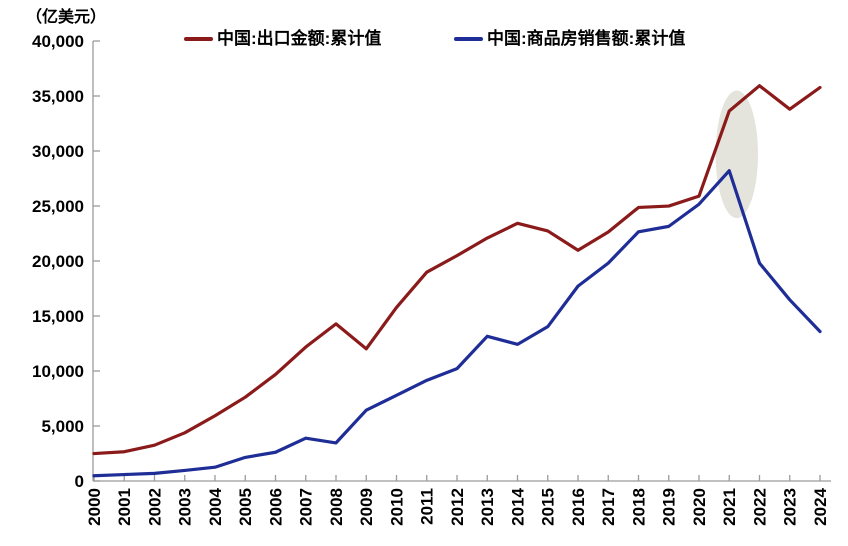 This screenshot has width=848, height=546. Describe the element at coordinates (427, 506) in the screenshot. I see `x-tick-label: 2011` at that location.